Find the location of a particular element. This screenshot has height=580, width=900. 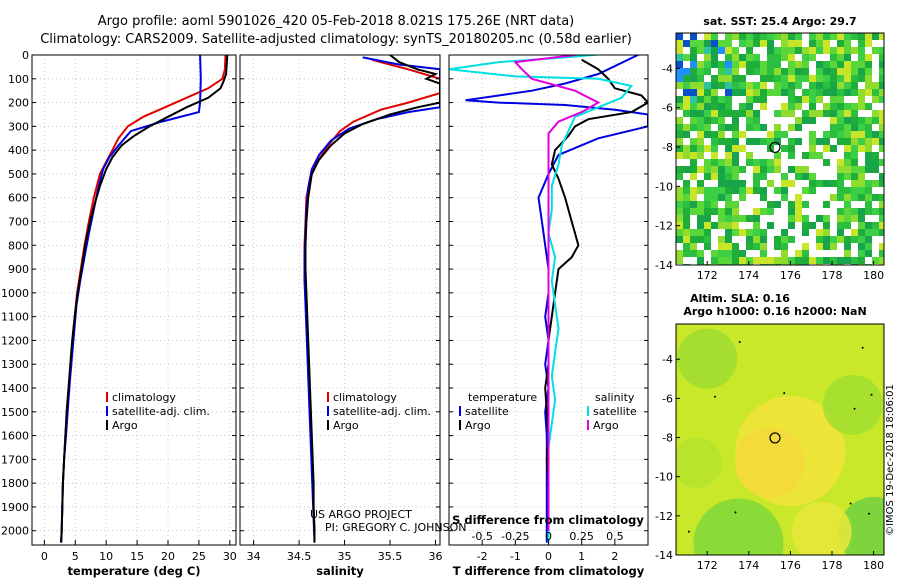

x-axis-label: salinity is located at coordinates (340, 571).